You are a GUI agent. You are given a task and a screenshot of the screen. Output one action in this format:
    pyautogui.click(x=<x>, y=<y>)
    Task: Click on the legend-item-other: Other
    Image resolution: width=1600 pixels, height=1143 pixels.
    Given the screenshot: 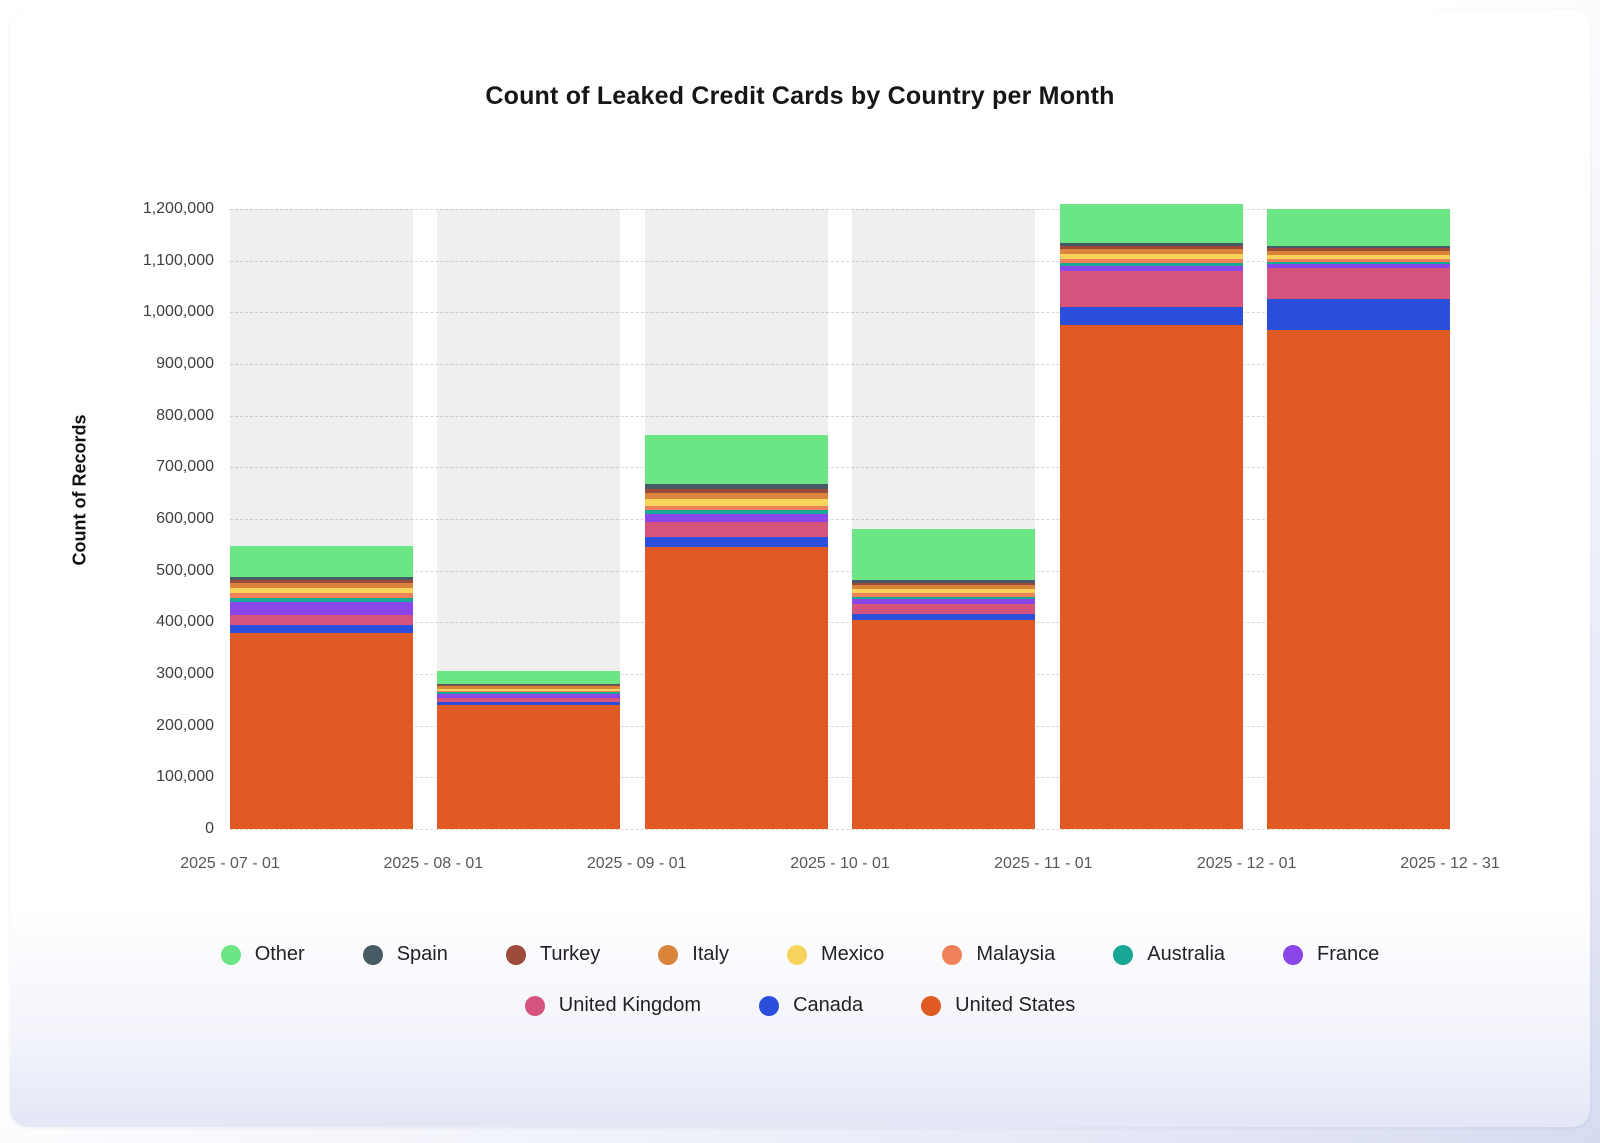 What is the action you would take?
    pyautogui.click(x=262, y=954)
    